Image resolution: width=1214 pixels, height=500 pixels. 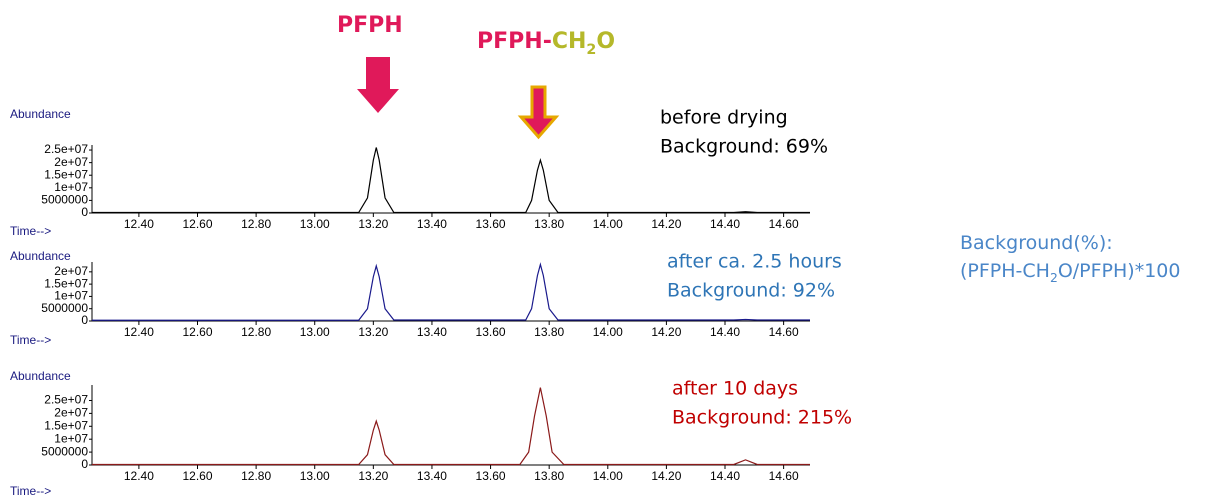 I want to click on label: Background(%):, so click(x=1036, y=243).